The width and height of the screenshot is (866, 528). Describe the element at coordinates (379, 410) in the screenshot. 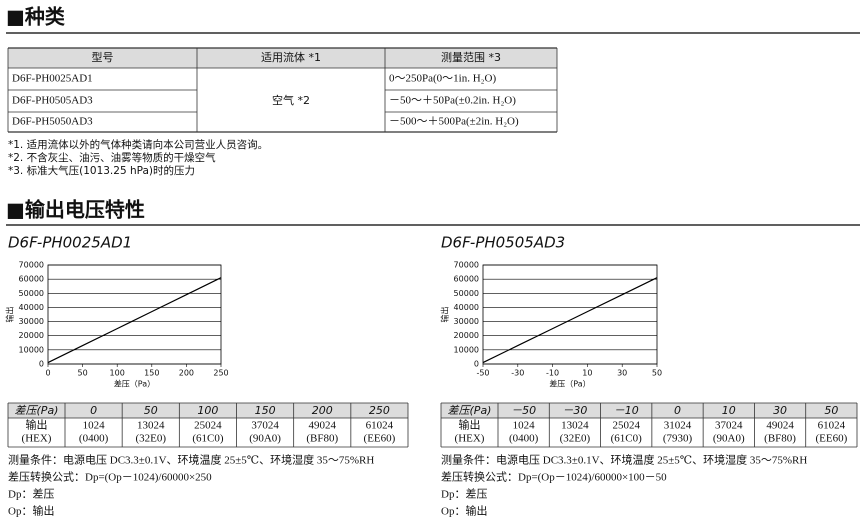

I see `column-header: 250` at that location.